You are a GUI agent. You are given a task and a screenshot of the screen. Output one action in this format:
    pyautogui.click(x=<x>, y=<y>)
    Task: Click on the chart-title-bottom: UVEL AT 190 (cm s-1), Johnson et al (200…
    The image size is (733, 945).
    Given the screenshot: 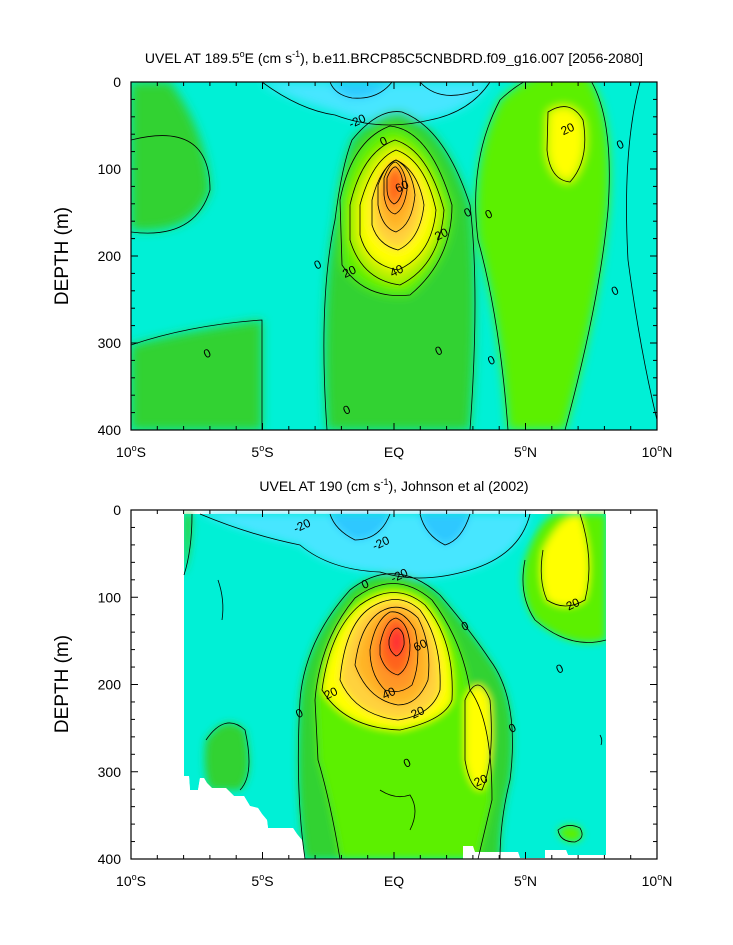 What is the action you would take?
    pyautogui.click(x=393, y=485)
    